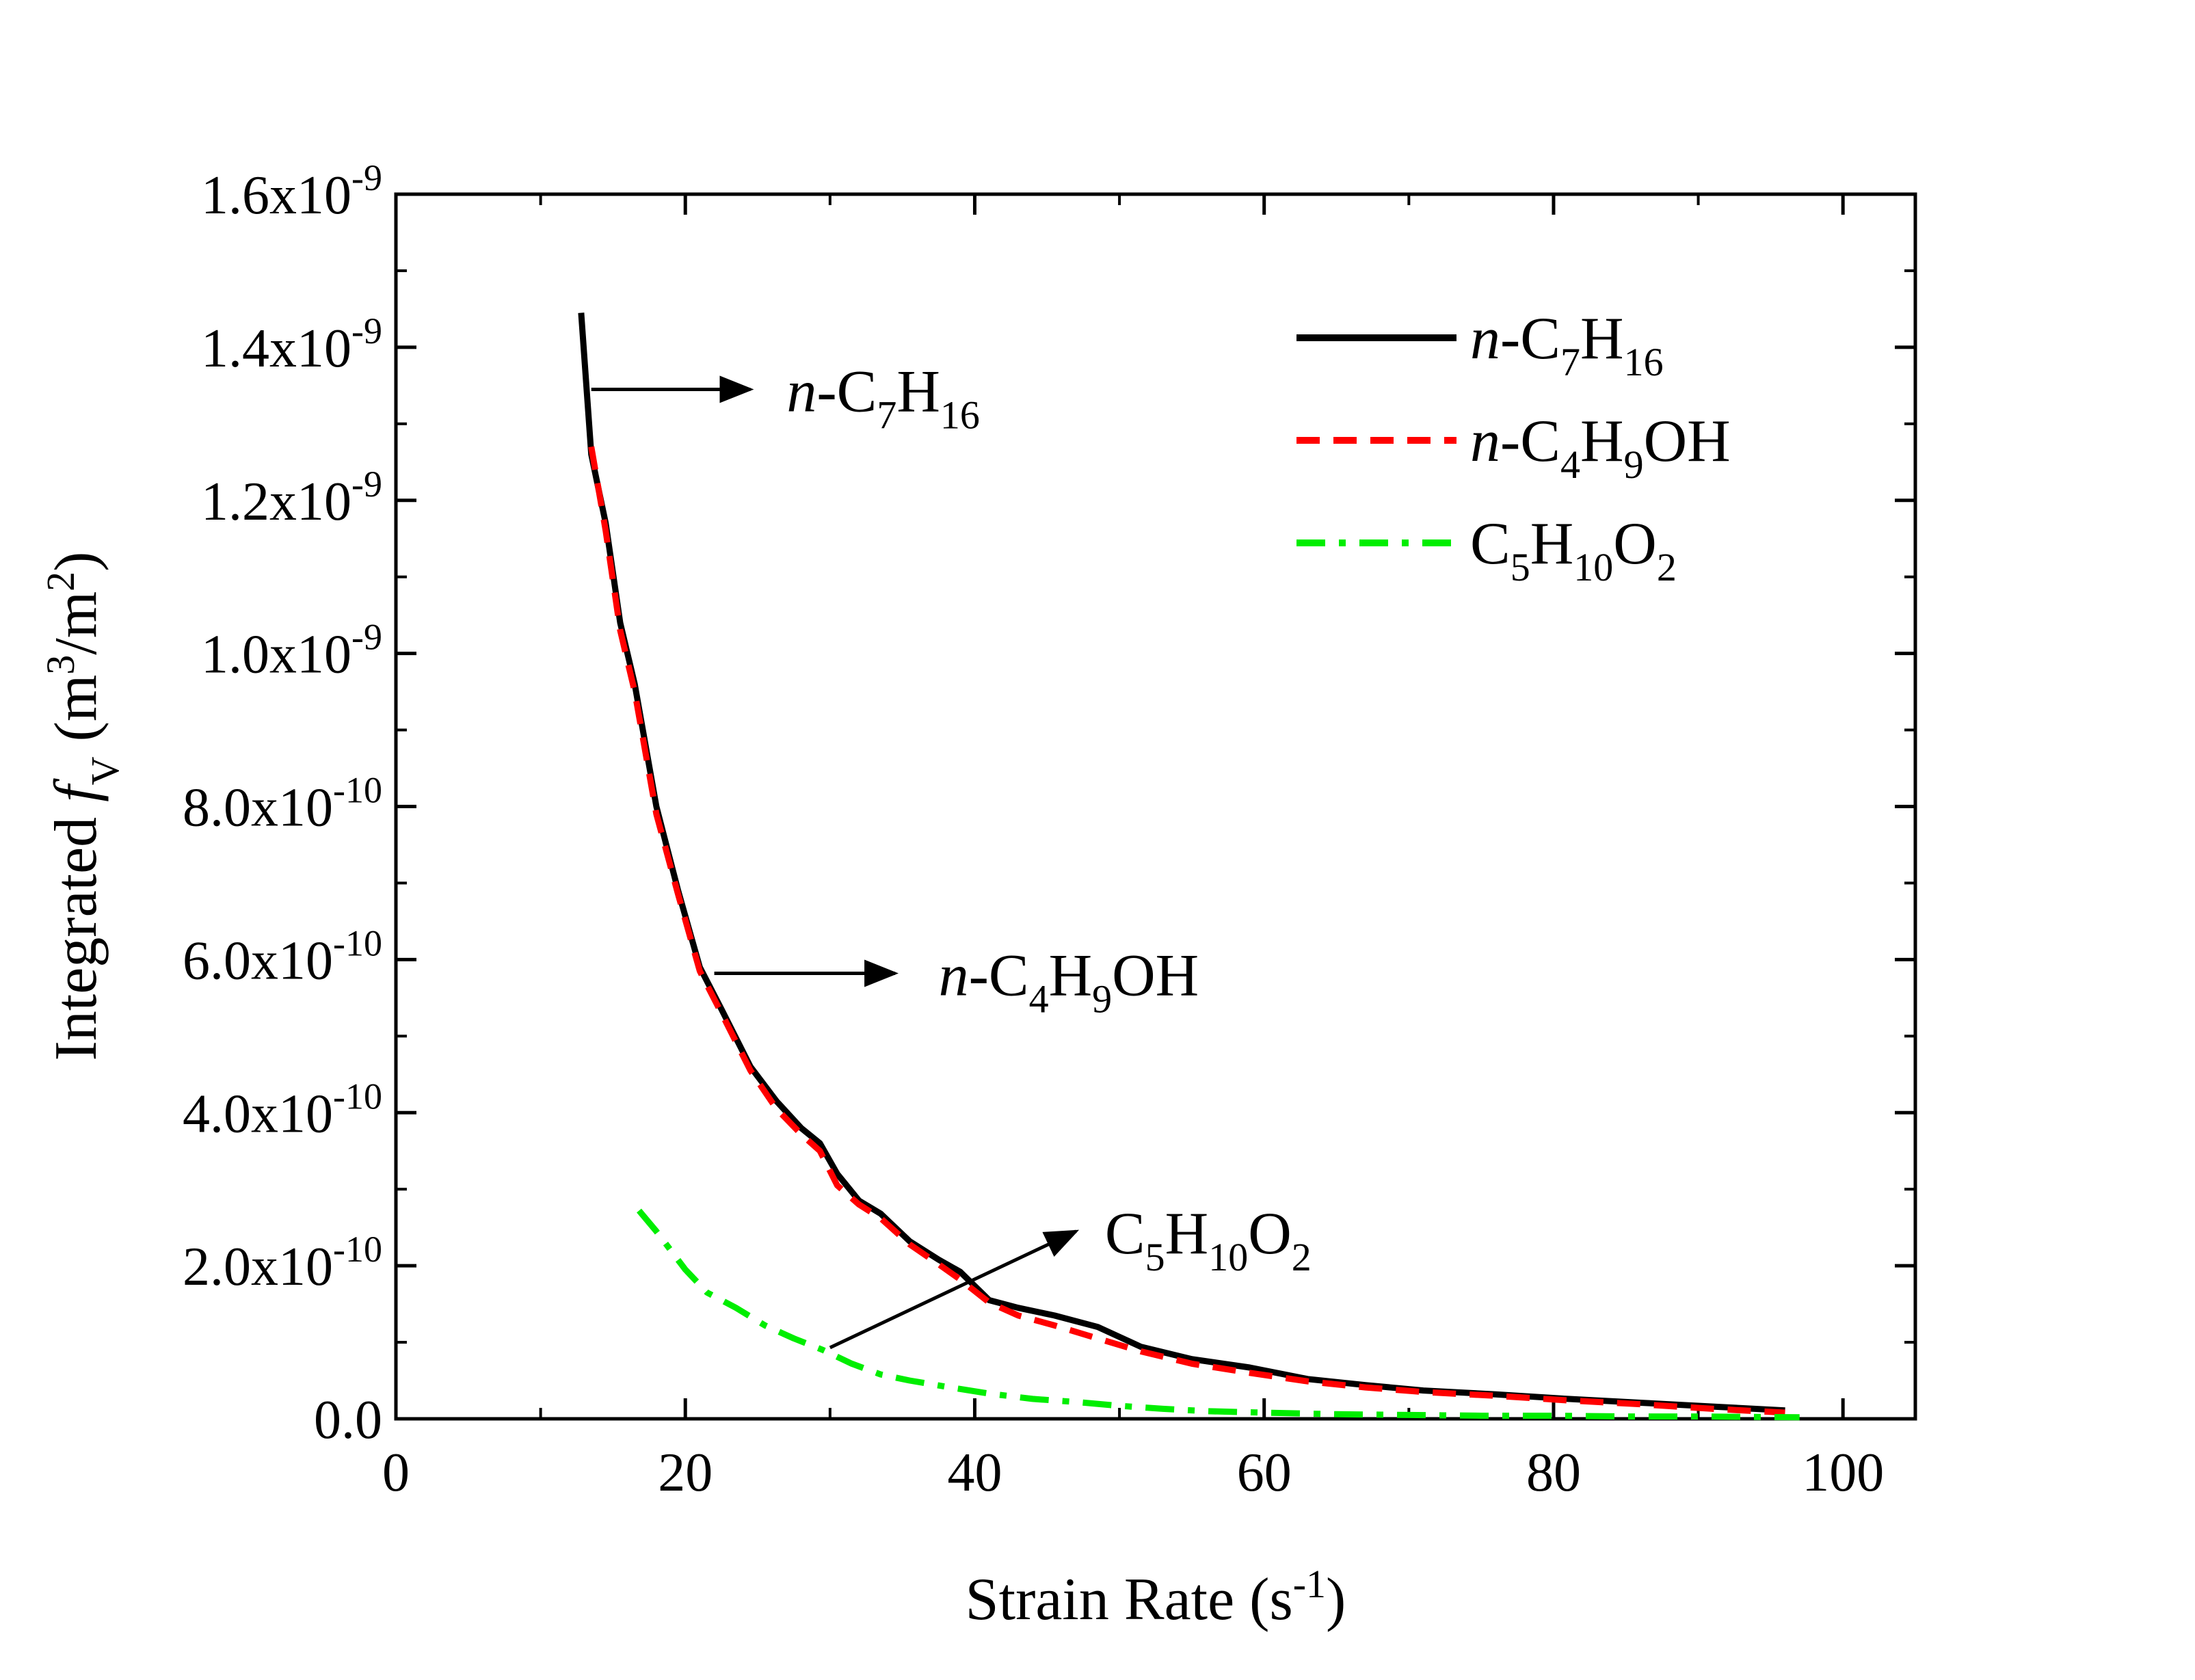 The height and width of the screenshot is (1680, 2195). I want to click on x-tick-label: 20, so click(685, 1473).